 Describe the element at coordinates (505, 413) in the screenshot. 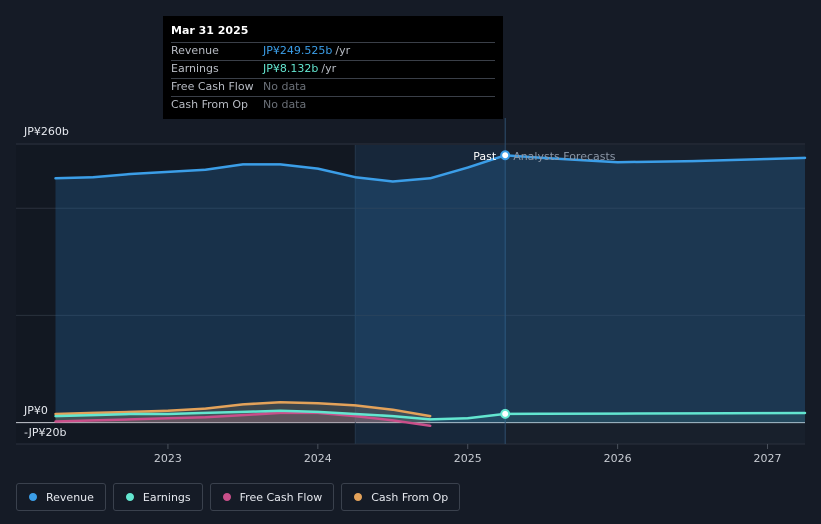

I see `earnings-marker` at that location.